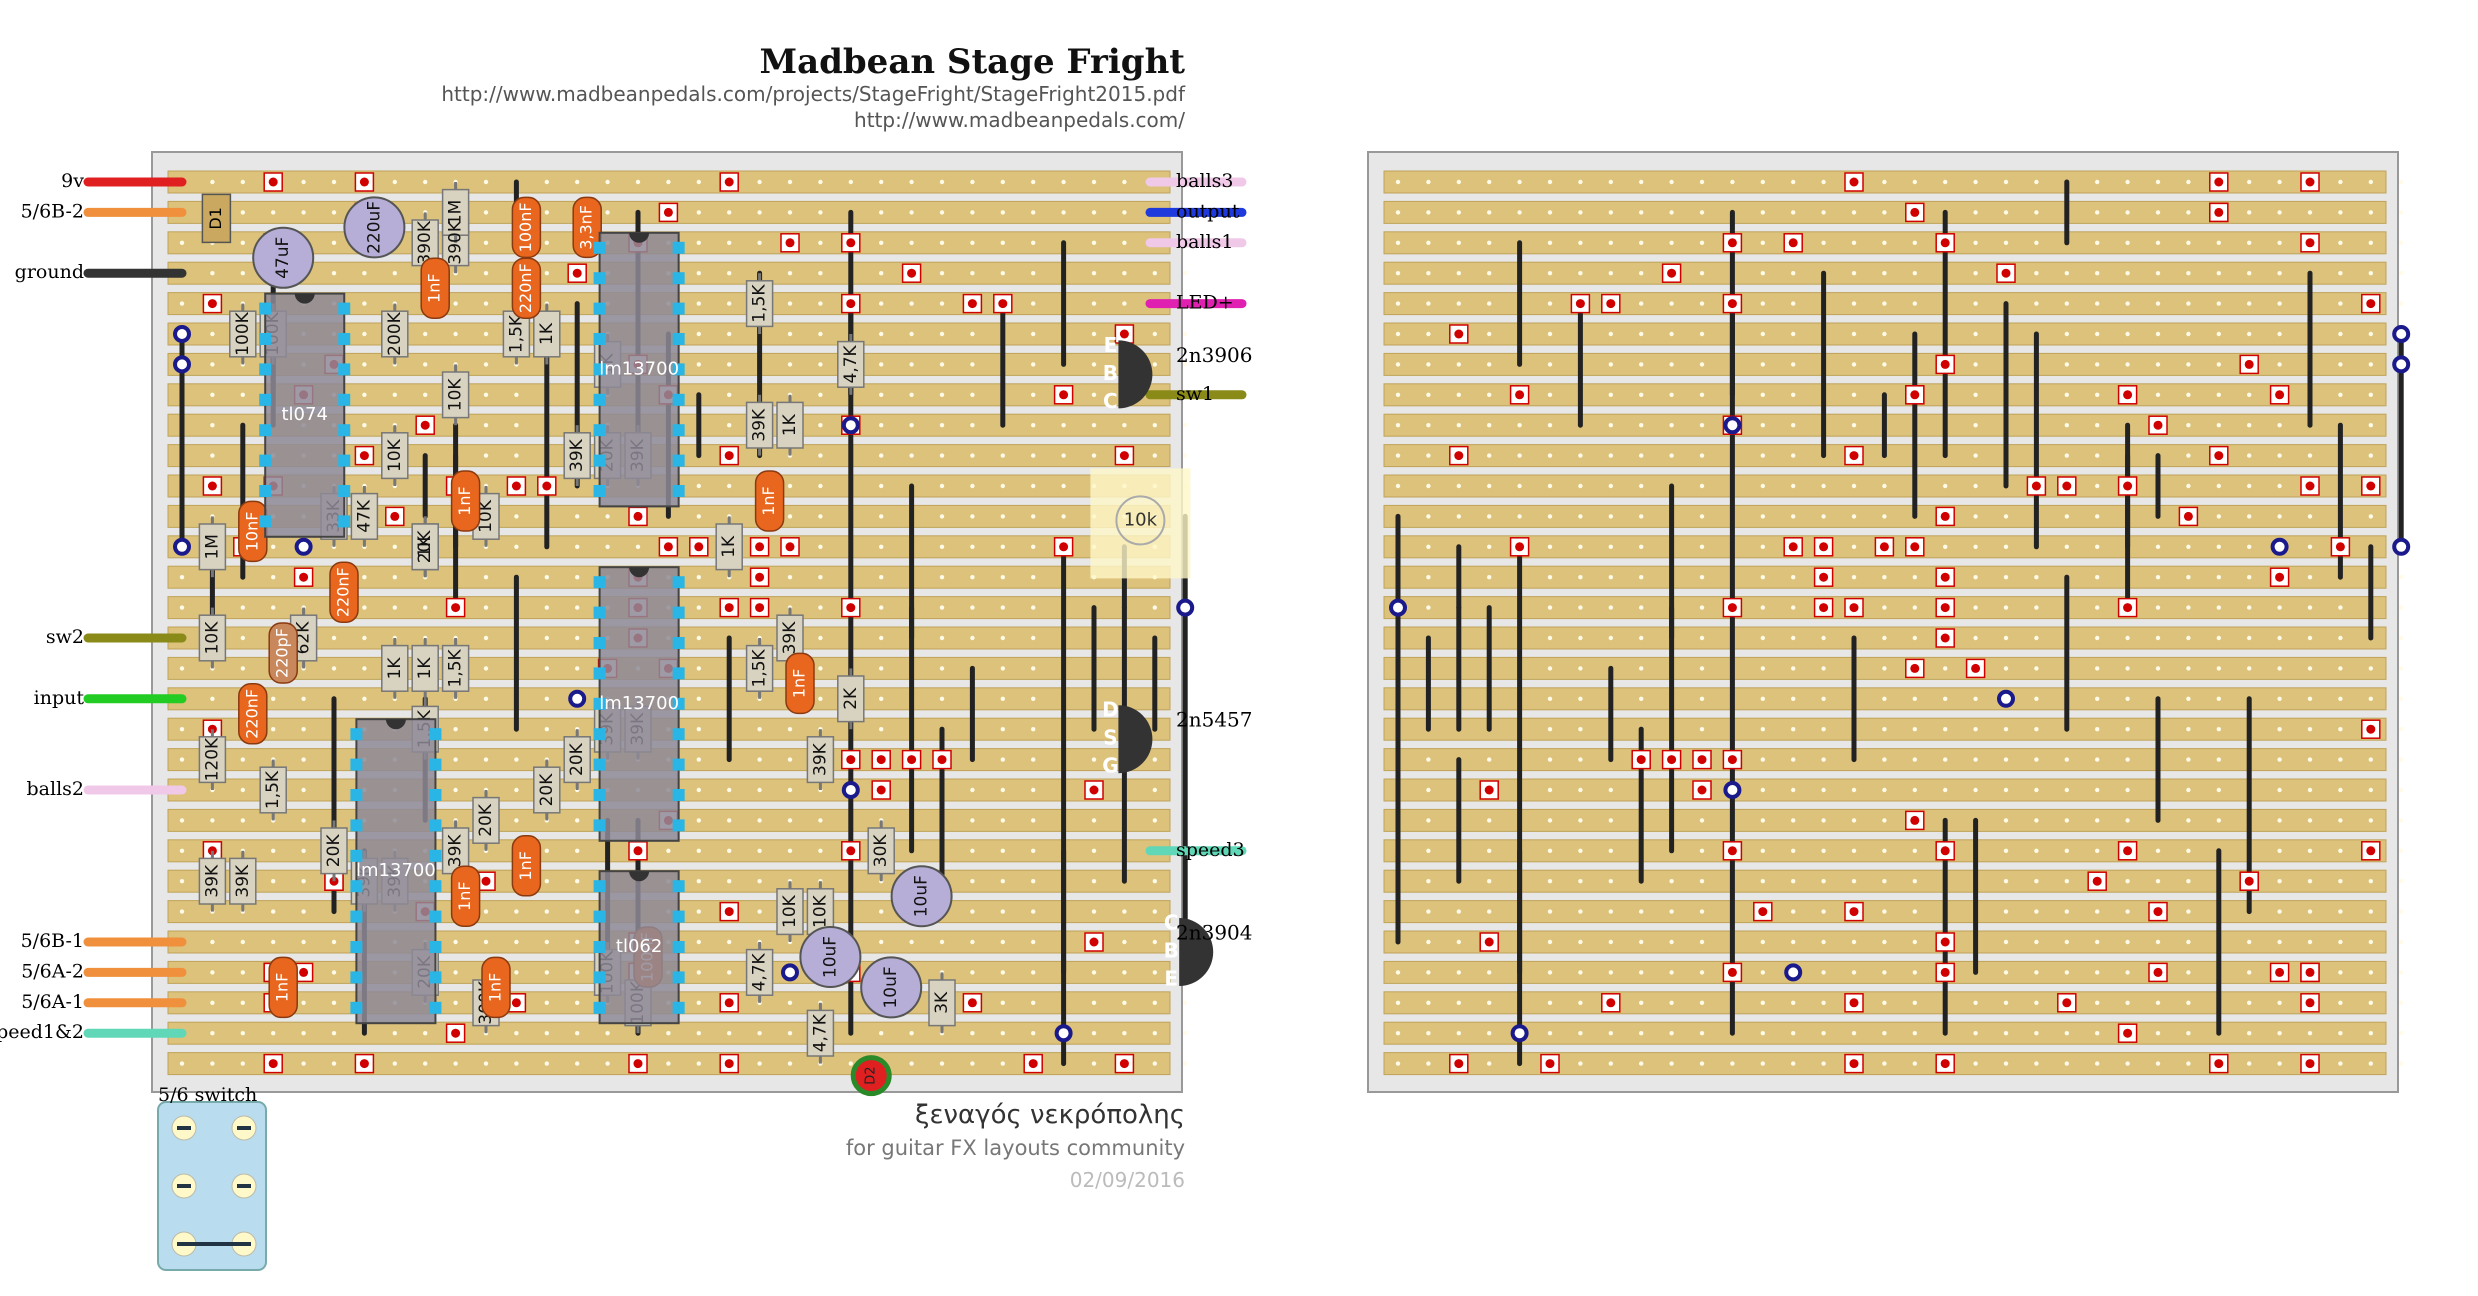 The width and height of the screenshot is (2478, 1296). I want to click on wire-label: 5/6B-2, so click(52, 211).